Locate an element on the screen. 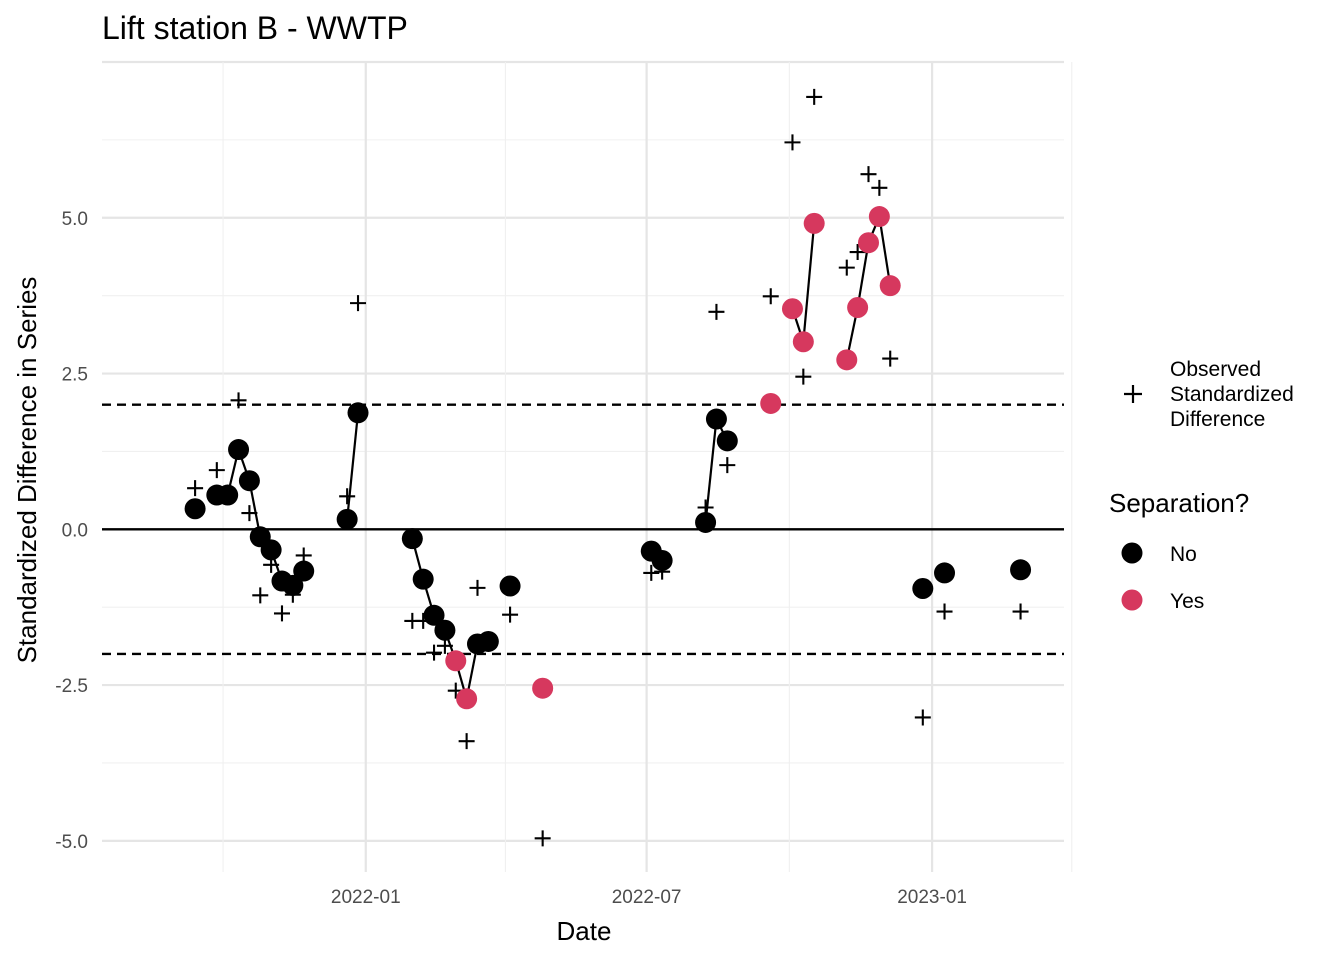 The width and height of the screenshot is (1344, 960). legend-observed-line-3: Difference is located at coordinates (1217, 419).